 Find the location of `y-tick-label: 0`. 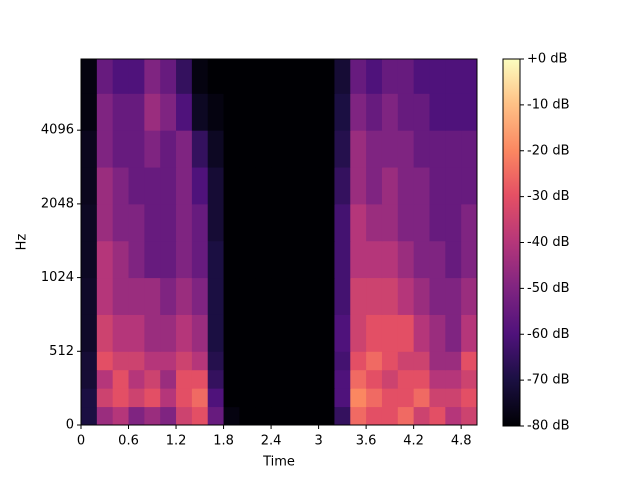

y-tick-label: 0 is located at coordinates (70, 425).